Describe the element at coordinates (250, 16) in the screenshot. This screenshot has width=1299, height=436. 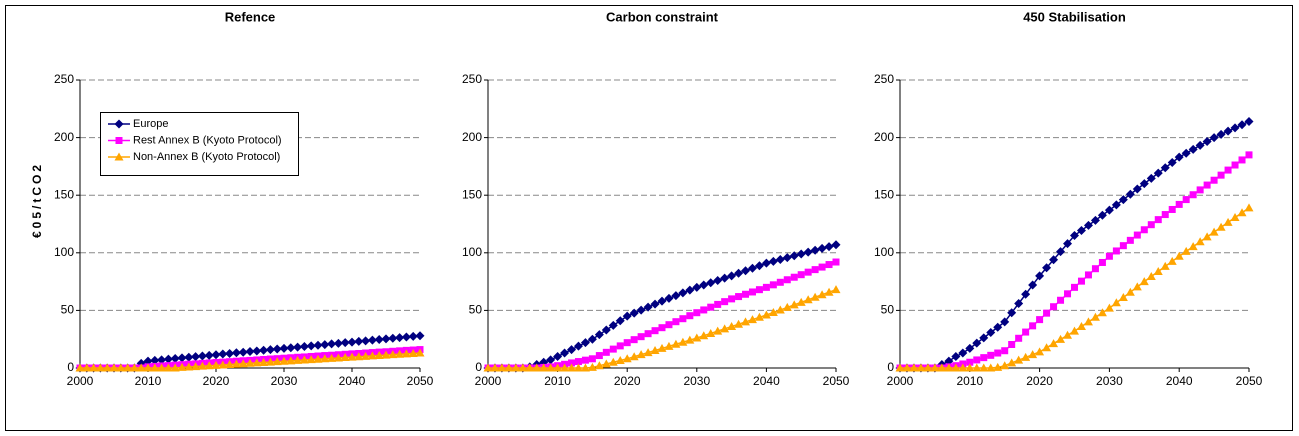
I see `chart-title: Refence` at that location.